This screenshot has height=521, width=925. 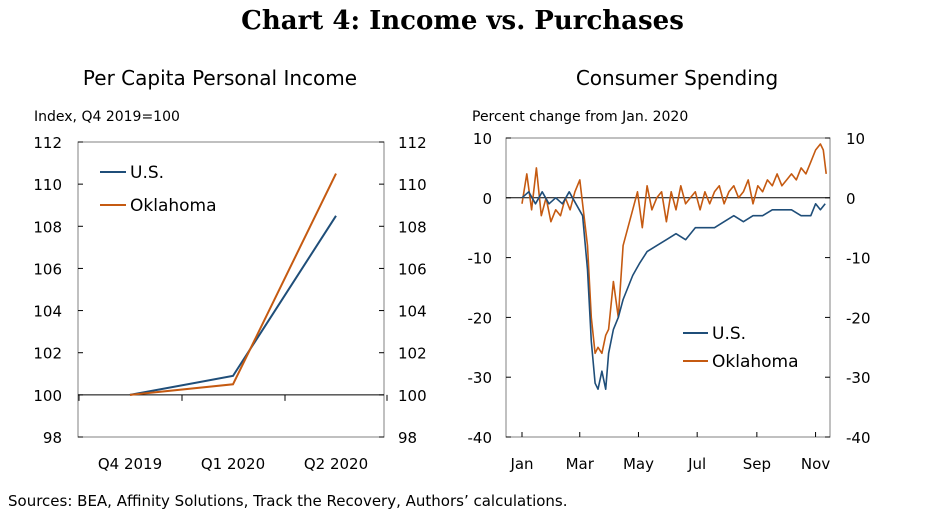 I want to click on spending-us-line, so click(x=673, y=291).